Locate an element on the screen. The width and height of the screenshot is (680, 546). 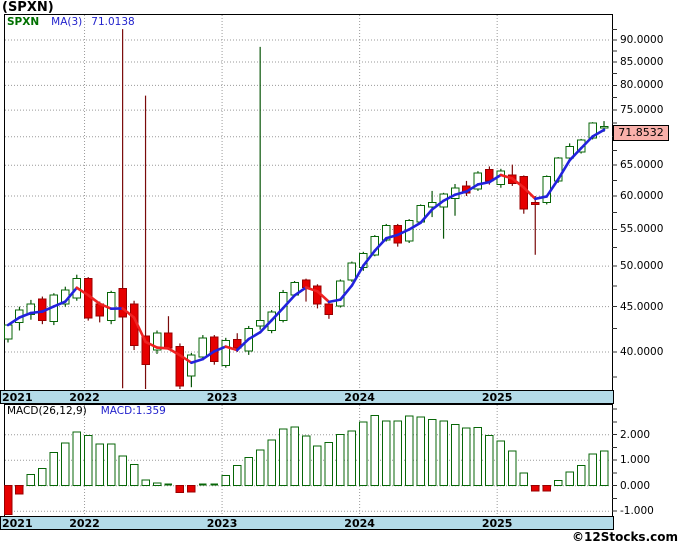
price-axis-label-40.0000: 40.0000 is located at coordinates (642, 351).